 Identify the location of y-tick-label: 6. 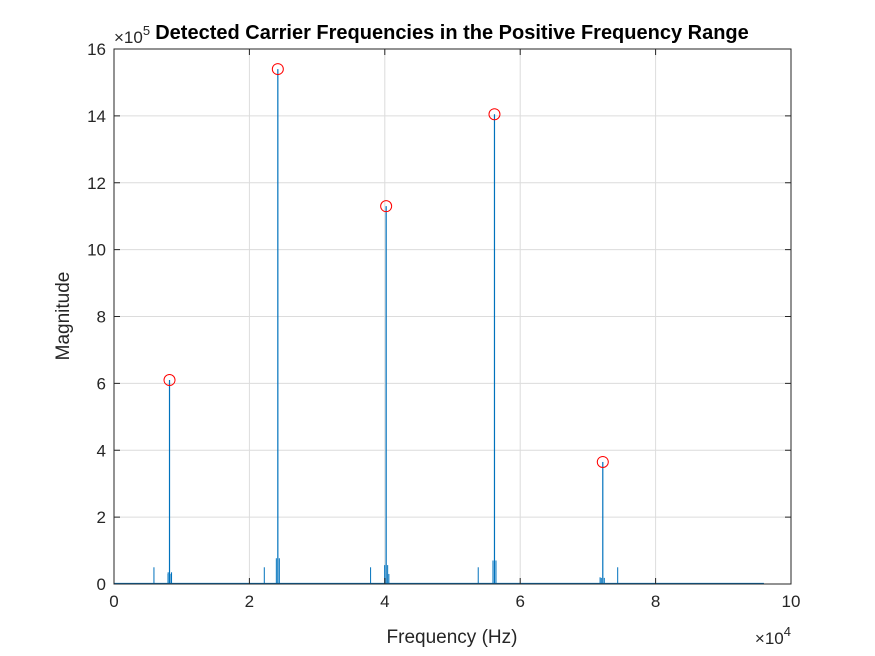
(101, 383).